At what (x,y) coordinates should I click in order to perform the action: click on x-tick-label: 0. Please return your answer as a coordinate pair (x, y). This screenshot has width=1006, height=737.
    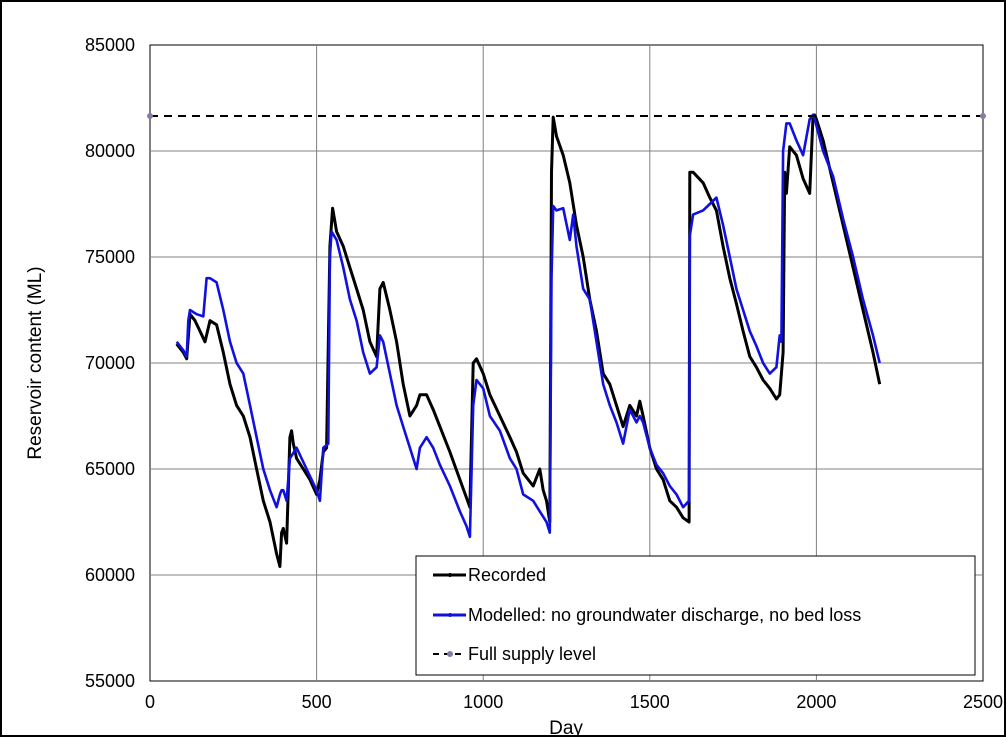
    Looking at the image, I should click on (150, 702).